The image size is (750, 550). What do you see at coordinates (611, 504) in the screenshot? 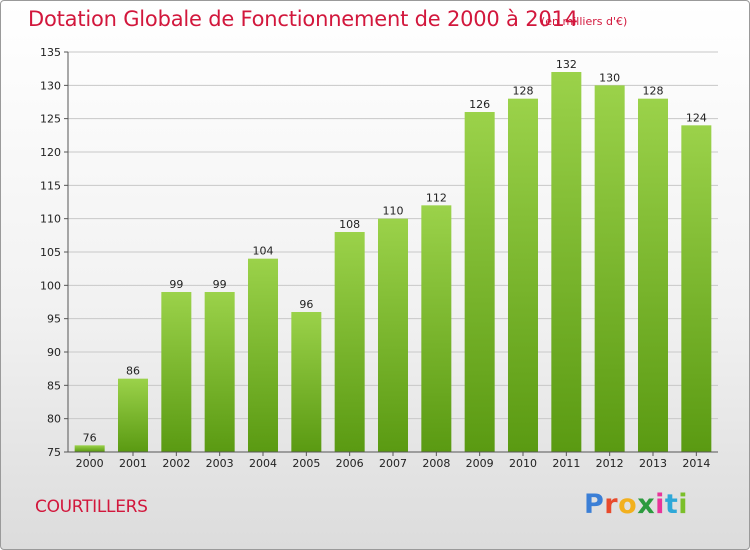
I see `logo-letter: r` at bounding box center [611, 504].